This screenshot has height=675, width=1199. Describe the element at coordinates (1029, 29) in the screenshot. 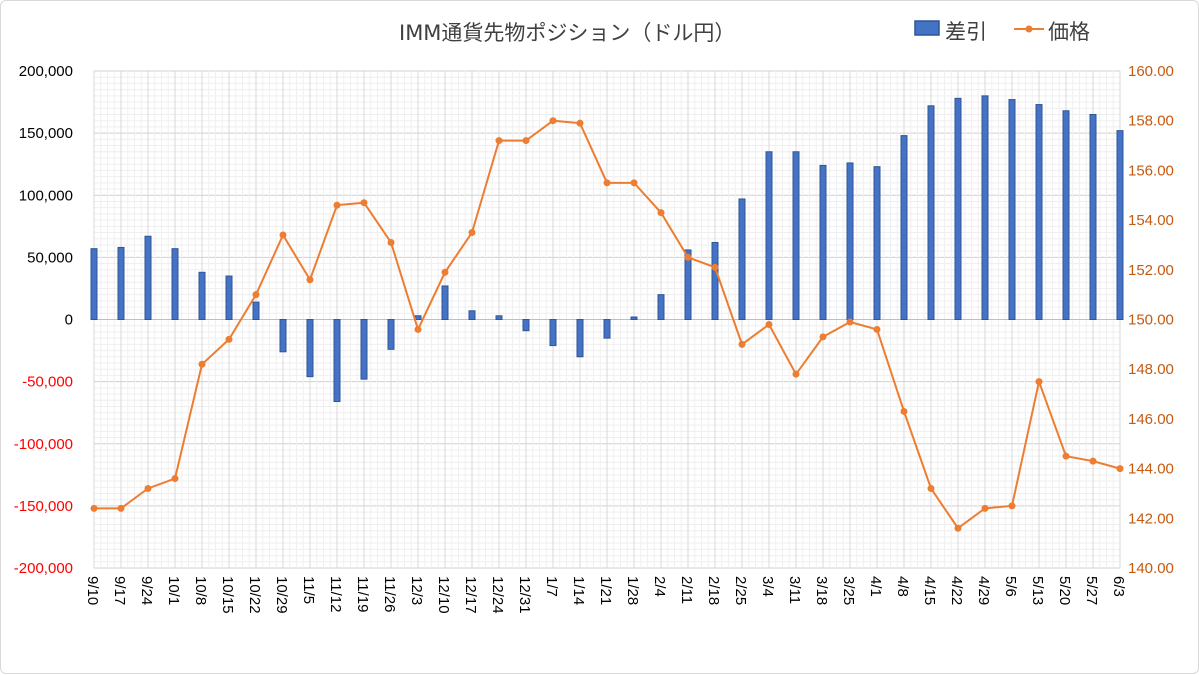

I see `legend-line-marker` at that location.